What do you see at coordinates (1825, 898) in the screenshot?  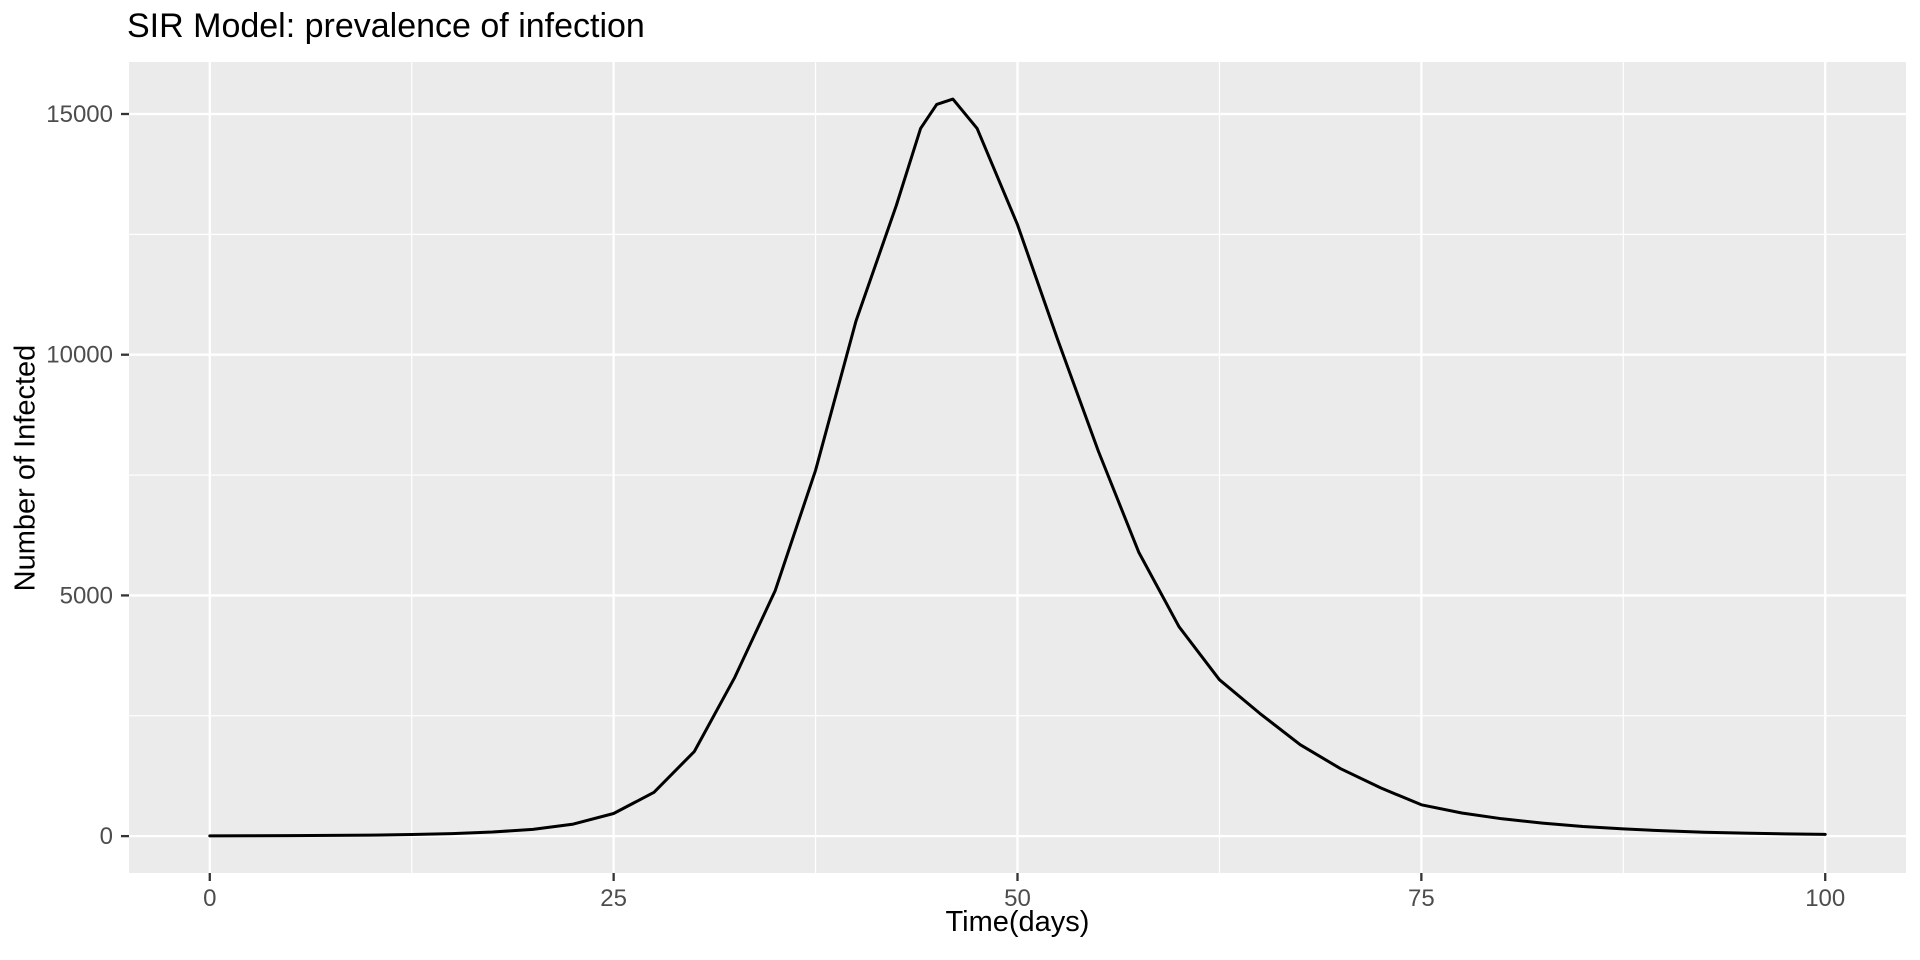 I see `x-tick-label: 100` at bounding box center [1825, 898].